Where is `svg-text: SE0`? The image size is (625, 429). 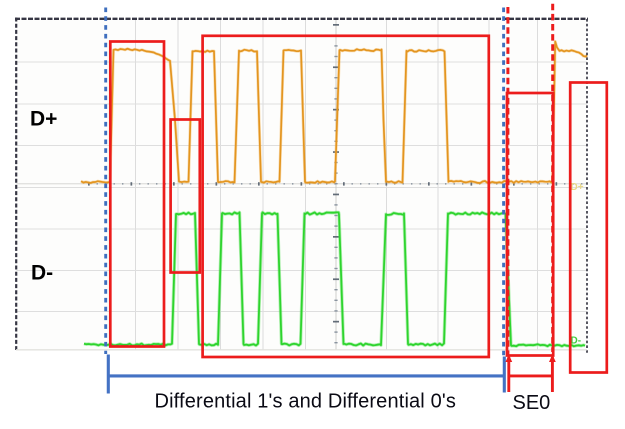 svg-text: SE0 is located at coordinates (532, 403).